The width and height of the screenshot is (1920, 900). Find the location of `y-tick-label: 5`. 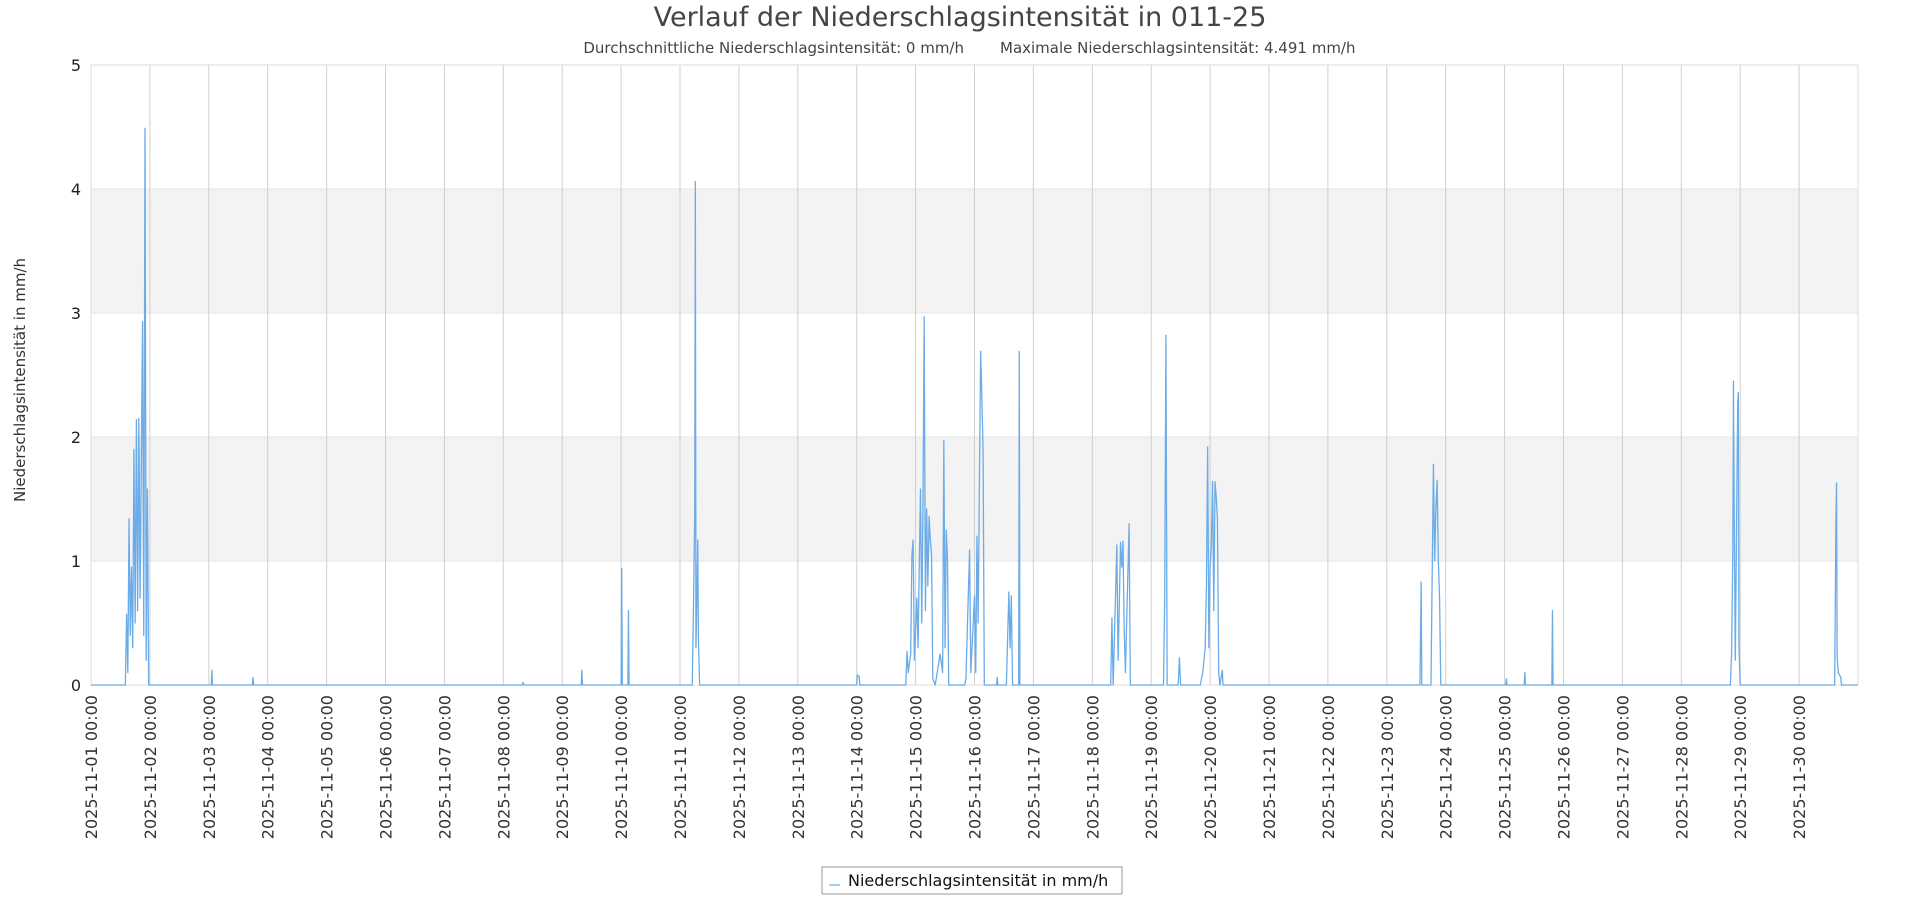

y-tick-label: 5 is located at coordinates (76, 65).